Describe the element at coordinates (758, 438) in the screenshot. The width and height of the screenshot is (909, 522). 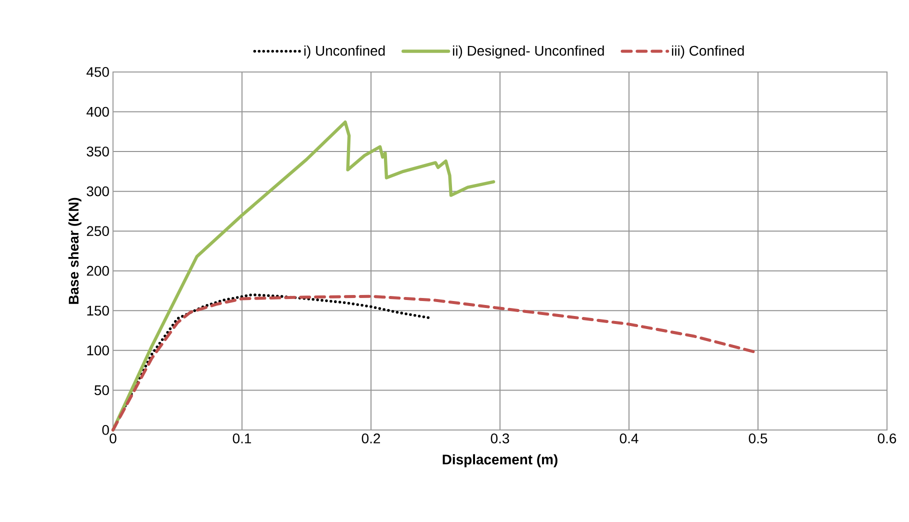
I see `x-tick-label: 0.5` at that location.